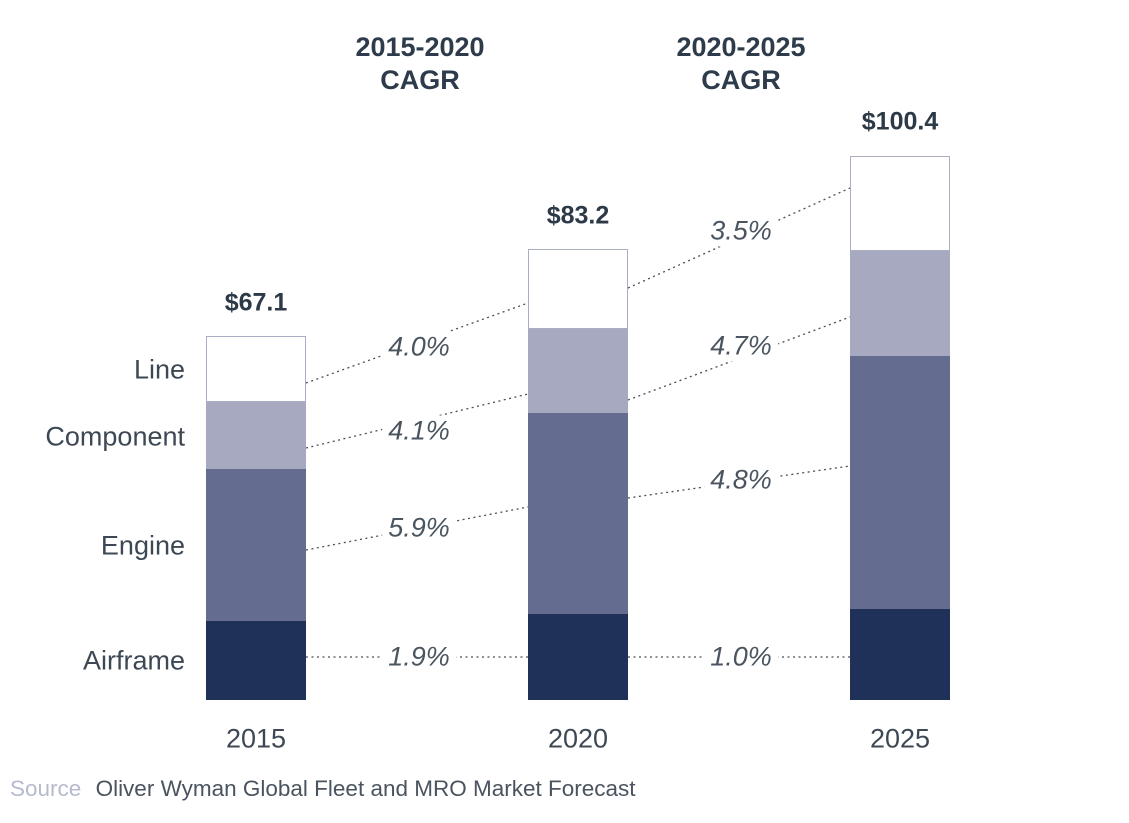  I want to click on stacked-bar-2015, so click(256, 518).